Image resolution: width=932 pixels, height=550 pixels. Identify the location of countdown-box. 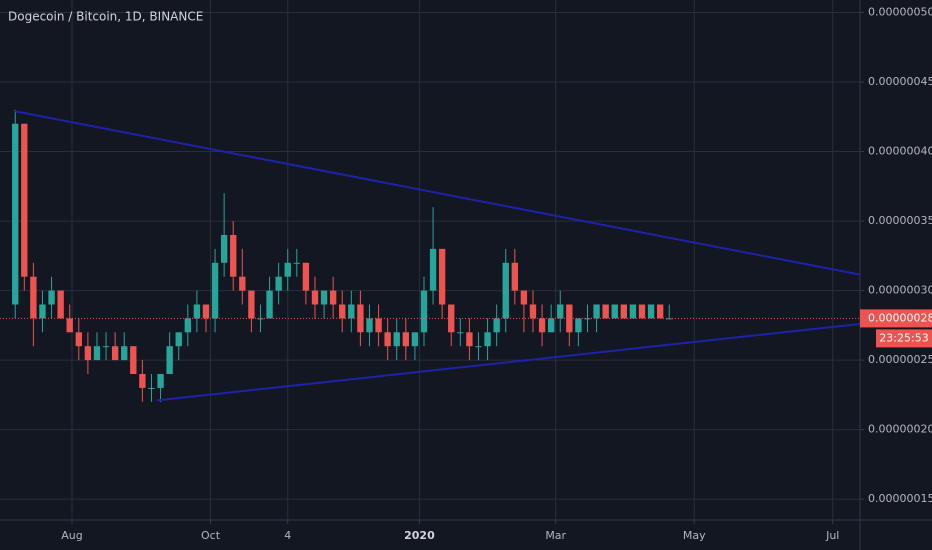
(904, 338).